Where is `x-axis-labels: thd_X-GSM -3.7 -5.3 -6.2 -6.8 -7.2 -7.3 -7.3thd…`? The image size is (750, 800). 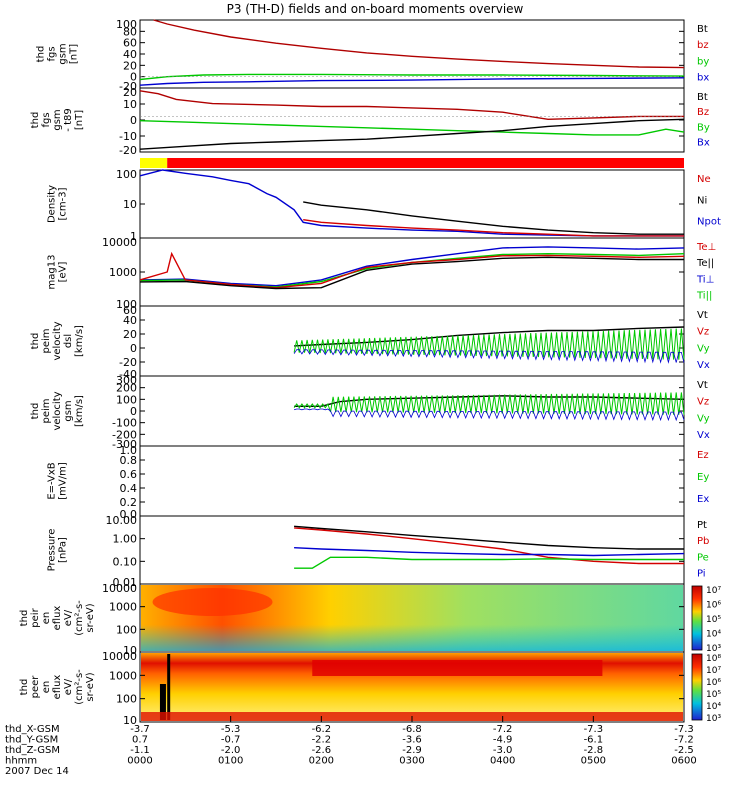
x-axis-labels: thd_X-GSM -3.7 -5.3 -6.2 -6.8 -7.2 -7.3 -7.3thd… is located at coordinates (351, 746).